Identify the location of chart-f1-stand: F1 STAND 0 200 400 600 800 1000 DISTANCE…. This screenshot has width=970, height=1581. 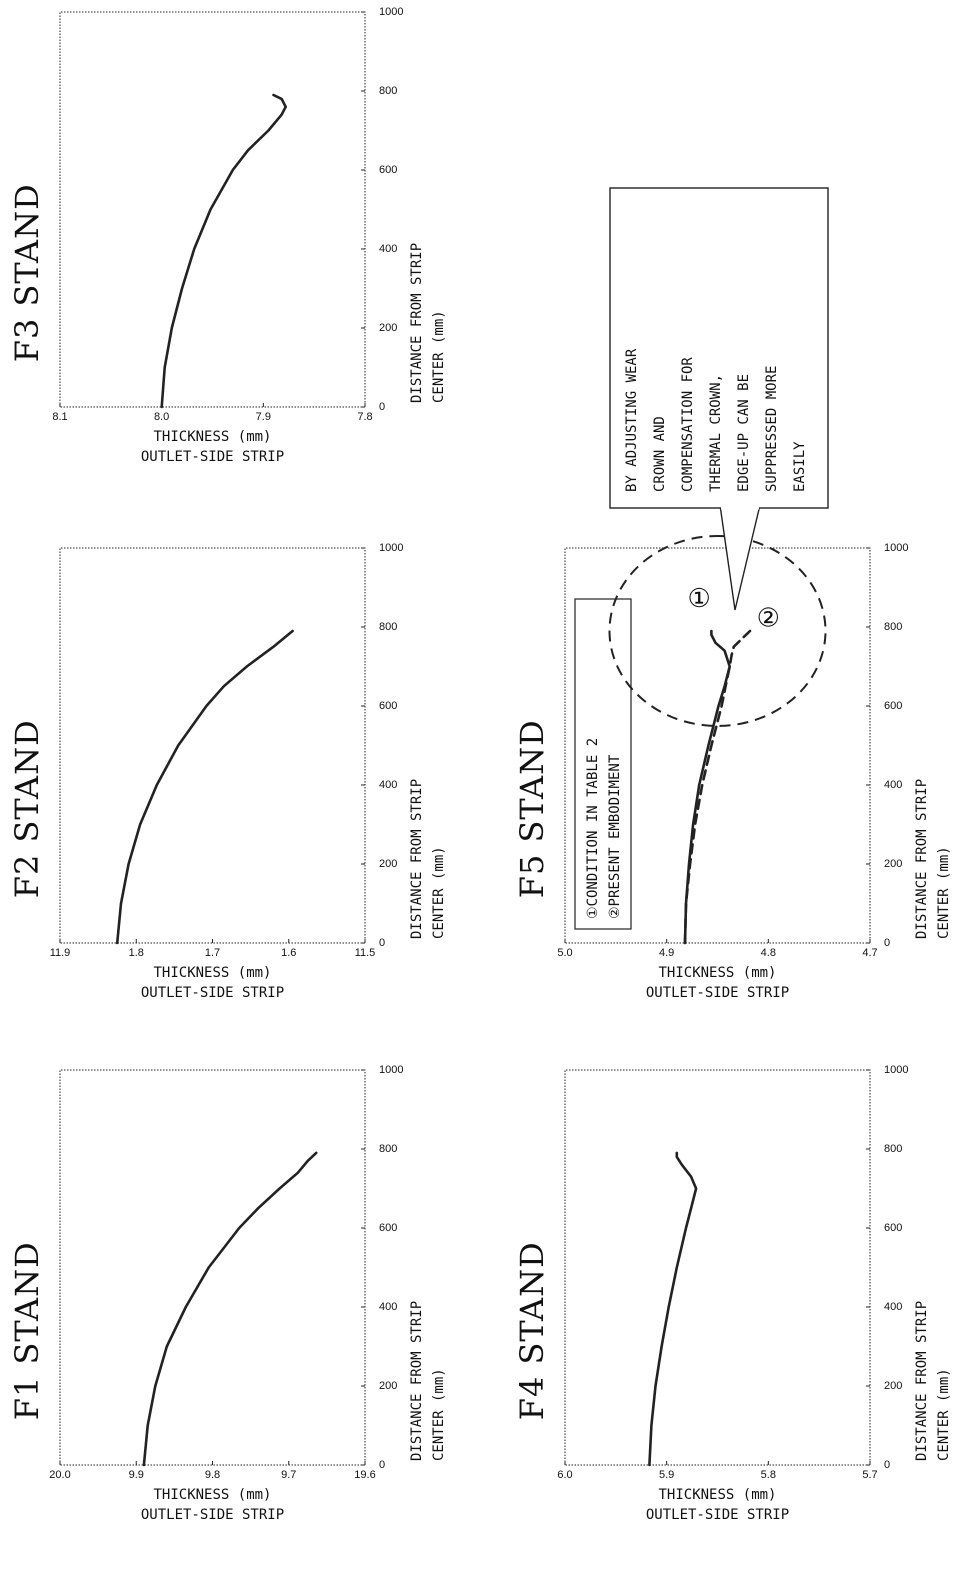
(227, 1293).